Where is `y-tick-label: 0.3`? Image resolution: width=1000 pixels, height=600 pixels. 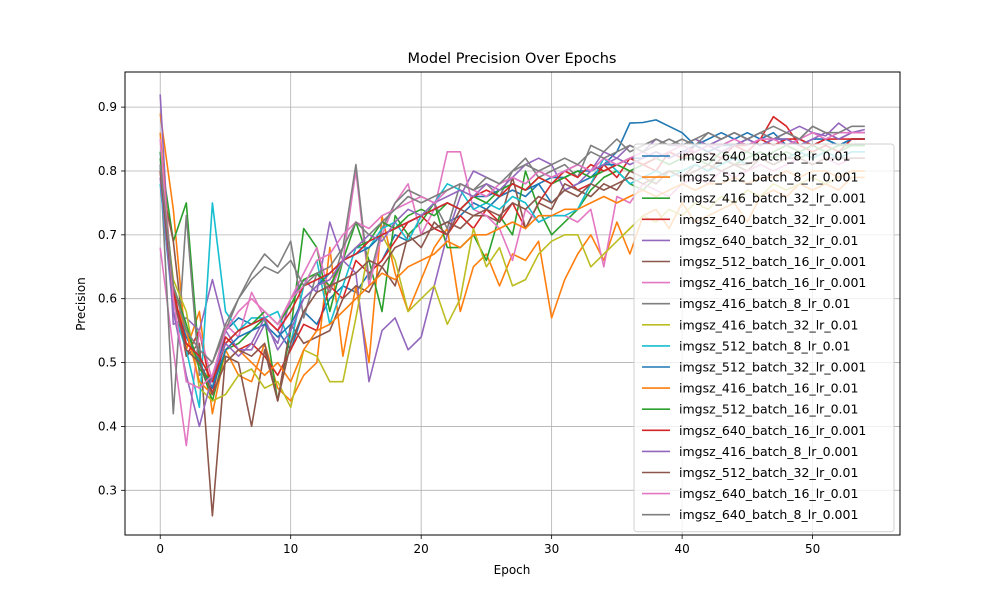 y-tick-label: 0.3 is located at coordinates (107, 490).